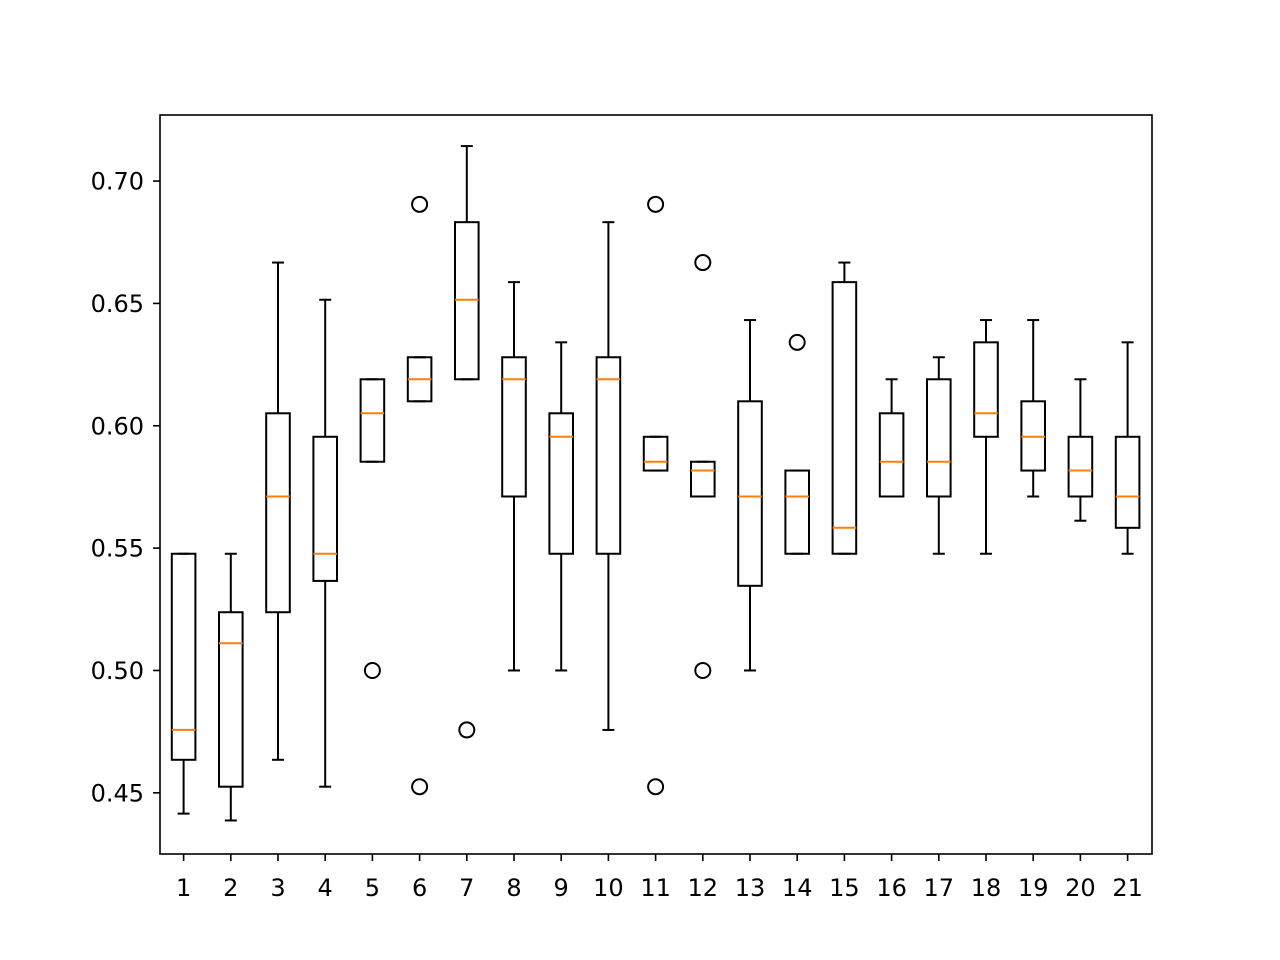  What do you see at coordinates (797, 888) in the screenshot?
I see `x-tick-label: 14` at bounding box center [797, 888].